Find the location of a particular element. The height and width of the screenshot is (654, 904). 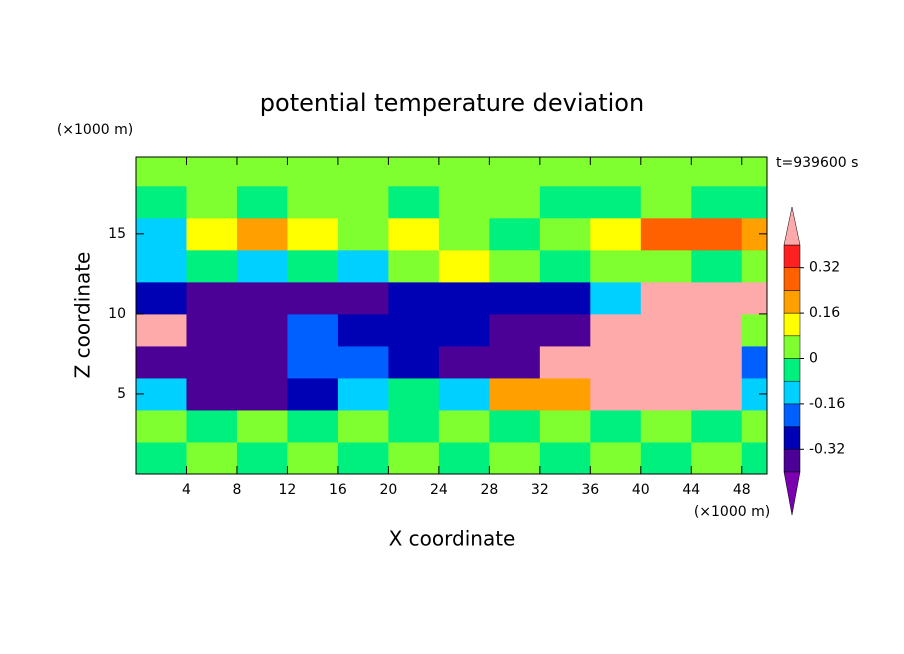

x-tick-label: 36 is located at coordinates (590, 490).